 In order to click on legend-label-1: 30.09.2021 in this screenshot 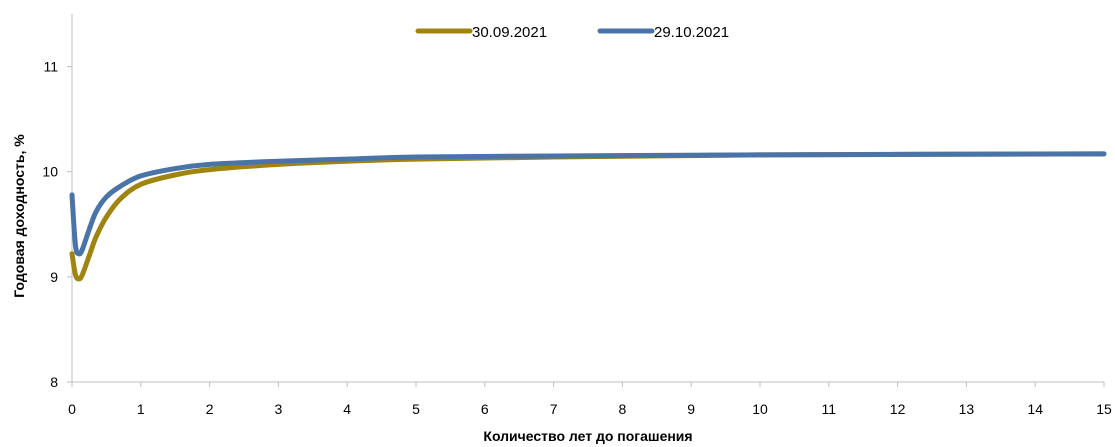, I will do `click(509, 32)`.